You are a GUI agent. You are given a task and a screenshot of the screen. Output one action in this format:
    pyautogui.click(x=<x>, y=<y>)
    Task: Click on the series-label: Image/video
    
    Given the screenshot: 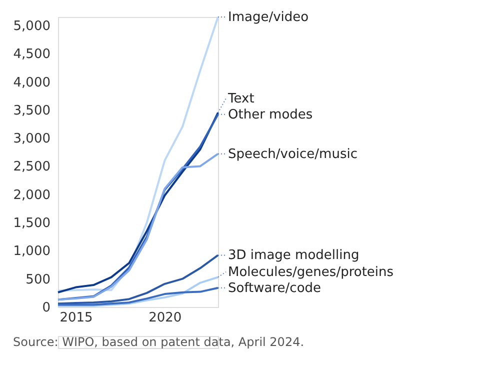 What is the action you would take?
    pyautogui.click(x=268, y=17)
    